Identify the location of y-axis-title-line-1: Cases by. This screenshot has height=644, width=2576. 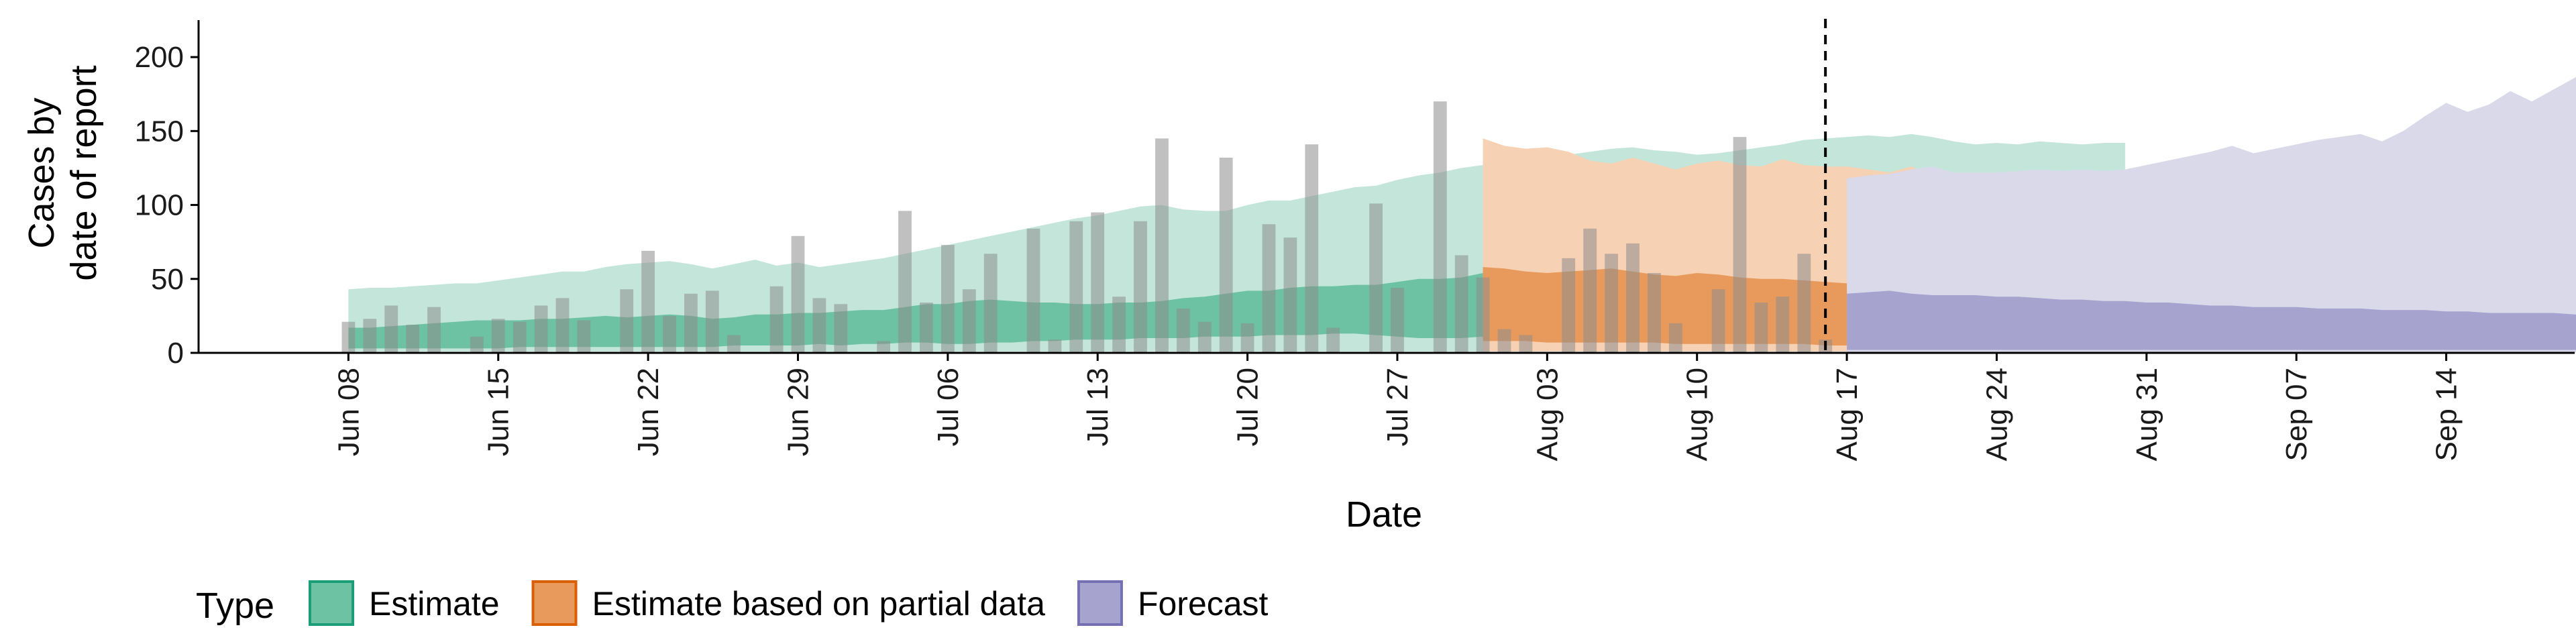
(41, 172).